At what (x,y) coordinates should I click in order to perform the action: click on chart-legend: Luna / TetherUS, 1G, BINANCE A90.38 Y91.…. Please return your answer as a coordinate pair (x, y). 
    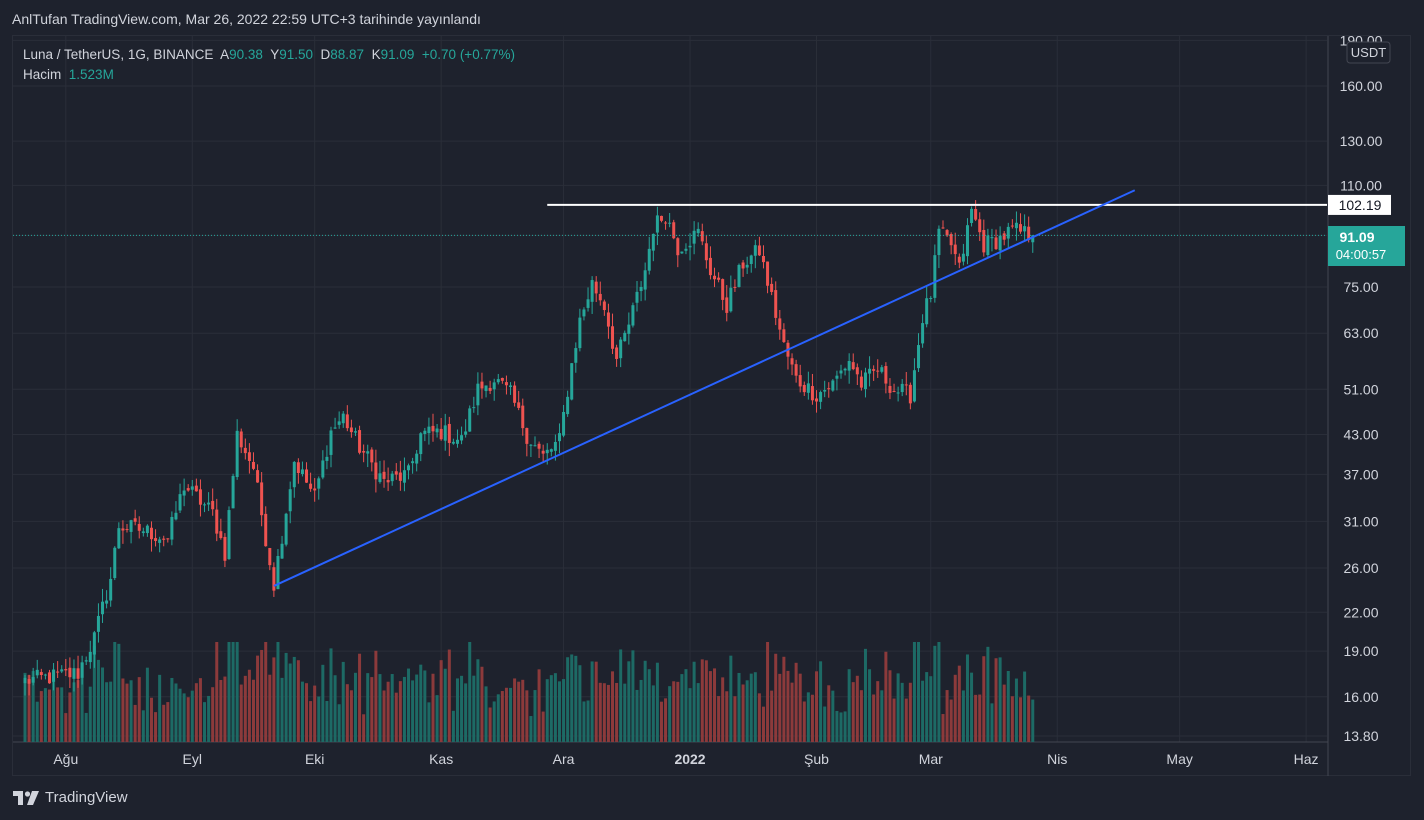
    Looking at the image, I should click on (269, 65).